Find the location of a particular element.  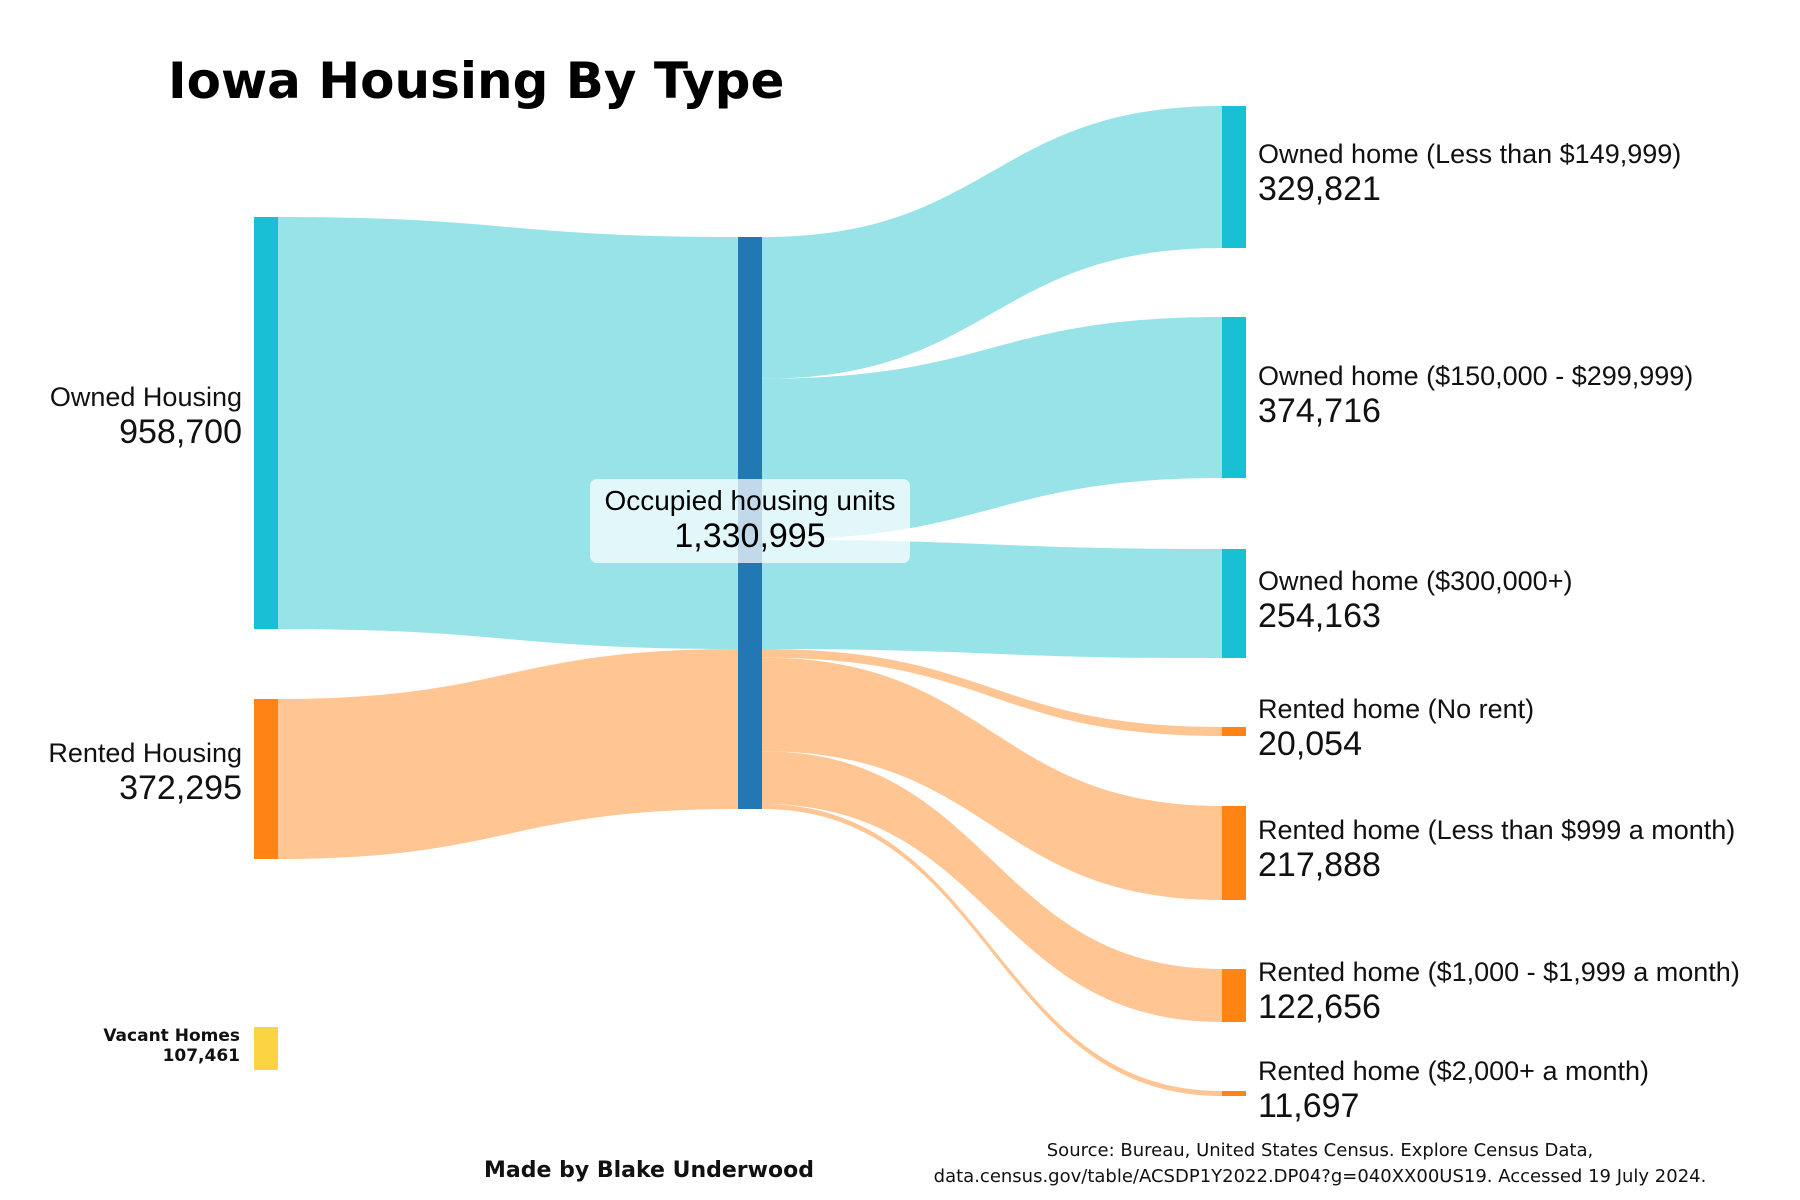

owned-150-300-name: Owned home ($150,000 - $299,999) is located at coordinates (1476, 376).